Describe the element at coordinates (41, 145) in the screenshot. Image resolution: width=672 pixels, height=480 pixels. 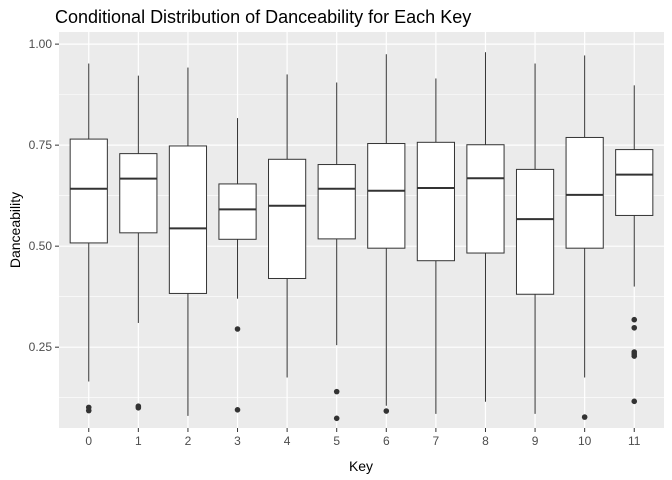
I see `y-tick-label: 0.75` at that location.